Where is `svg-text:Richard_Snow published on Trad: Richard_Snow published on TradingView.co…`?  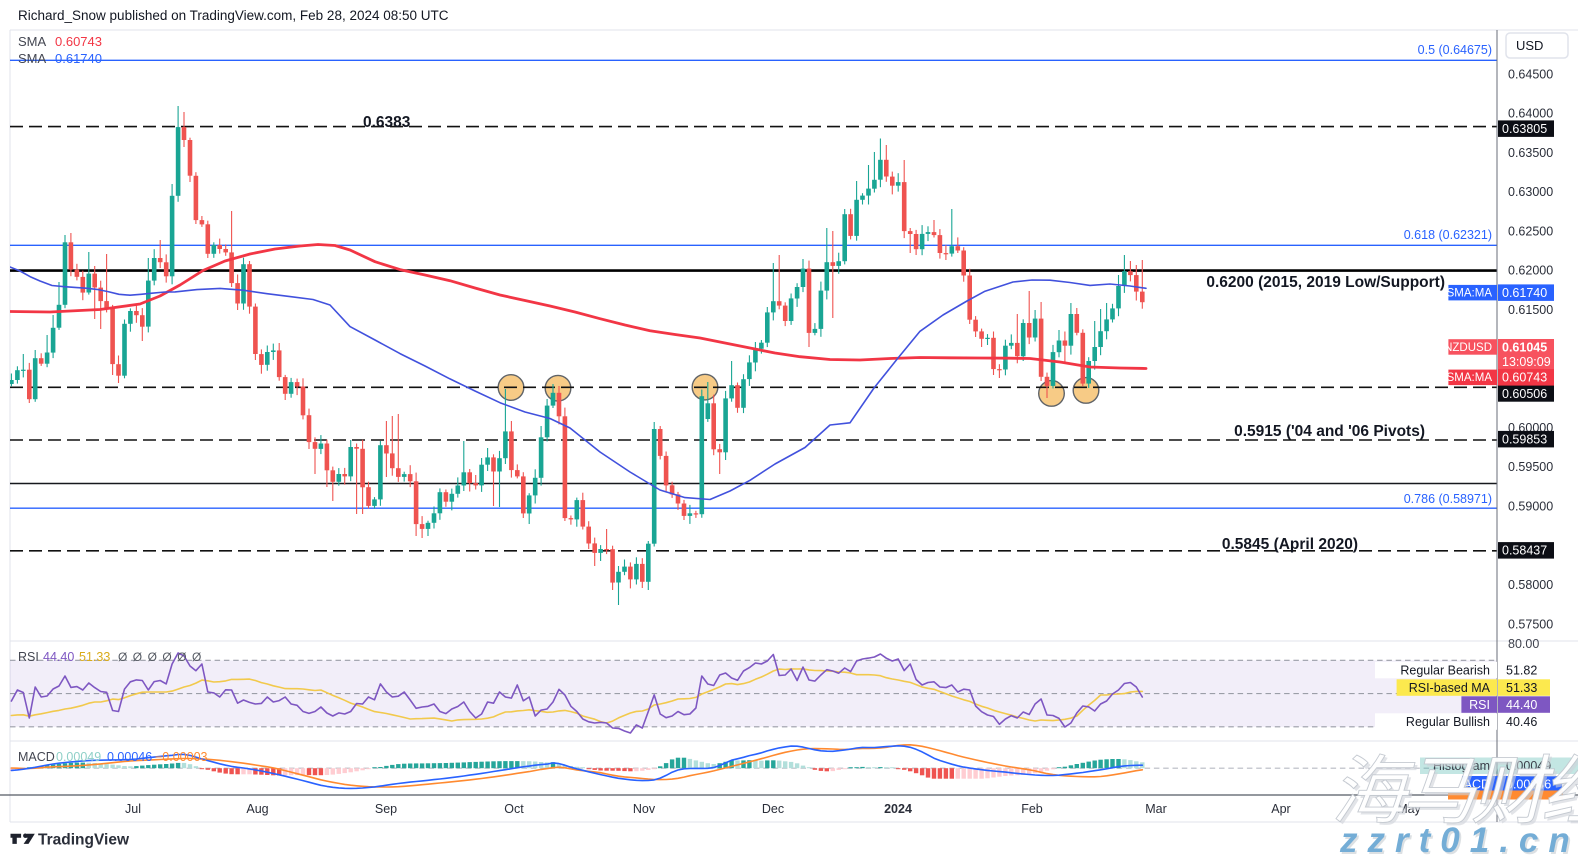
svg-text:Richard_Snow published on Trad: Richard_Snow published on TradingView.co… is located at coordinates (233, 15).